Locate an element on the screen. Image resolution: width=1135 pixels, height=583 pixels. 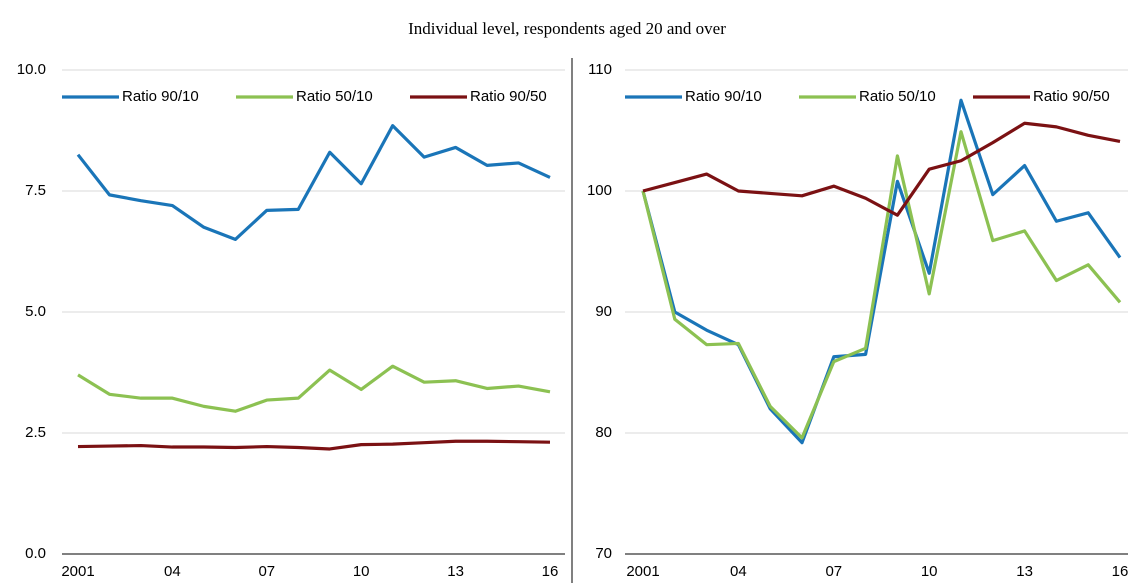
y-tick-label: 70 is located at coordinates (603, 553).